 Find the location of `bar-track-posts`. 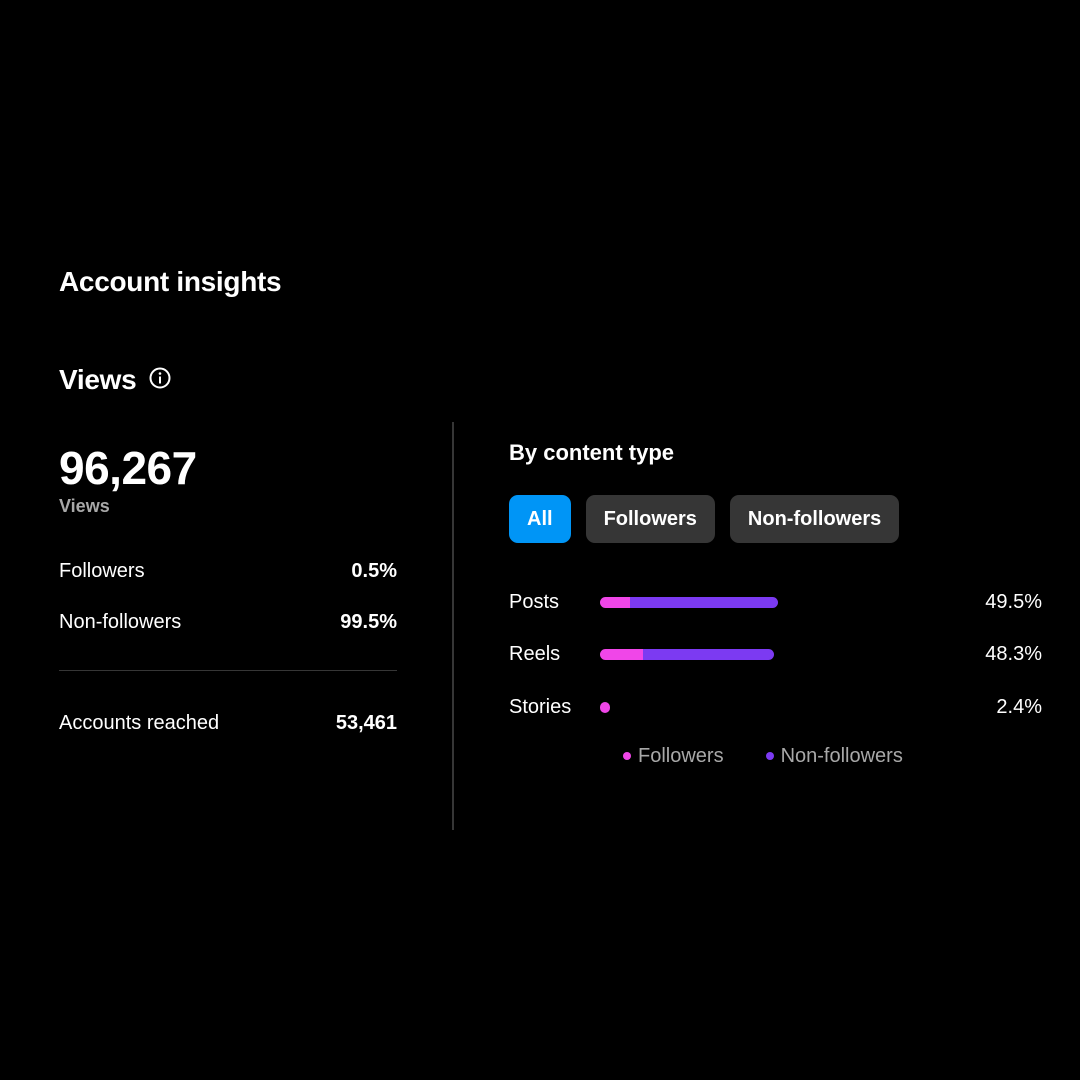

bar-track-posts is located at coordinates (780, 602).